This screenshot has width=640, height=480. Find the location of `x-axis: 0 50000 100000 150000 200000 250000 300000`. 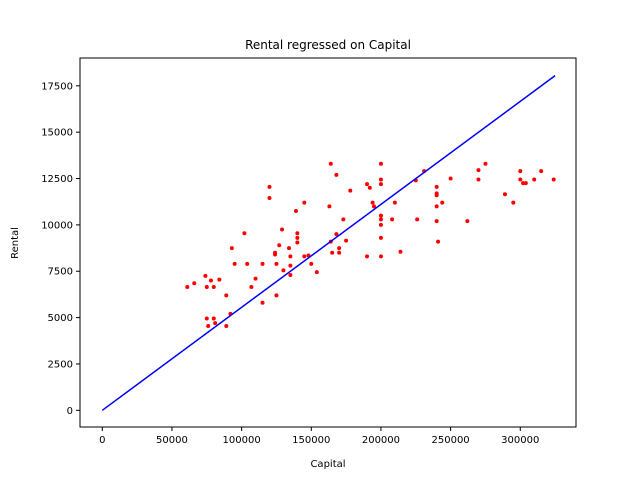

x-axis: 0 50000 100000 150000 200000 250000 300000 is located at coordinates (319, 436).